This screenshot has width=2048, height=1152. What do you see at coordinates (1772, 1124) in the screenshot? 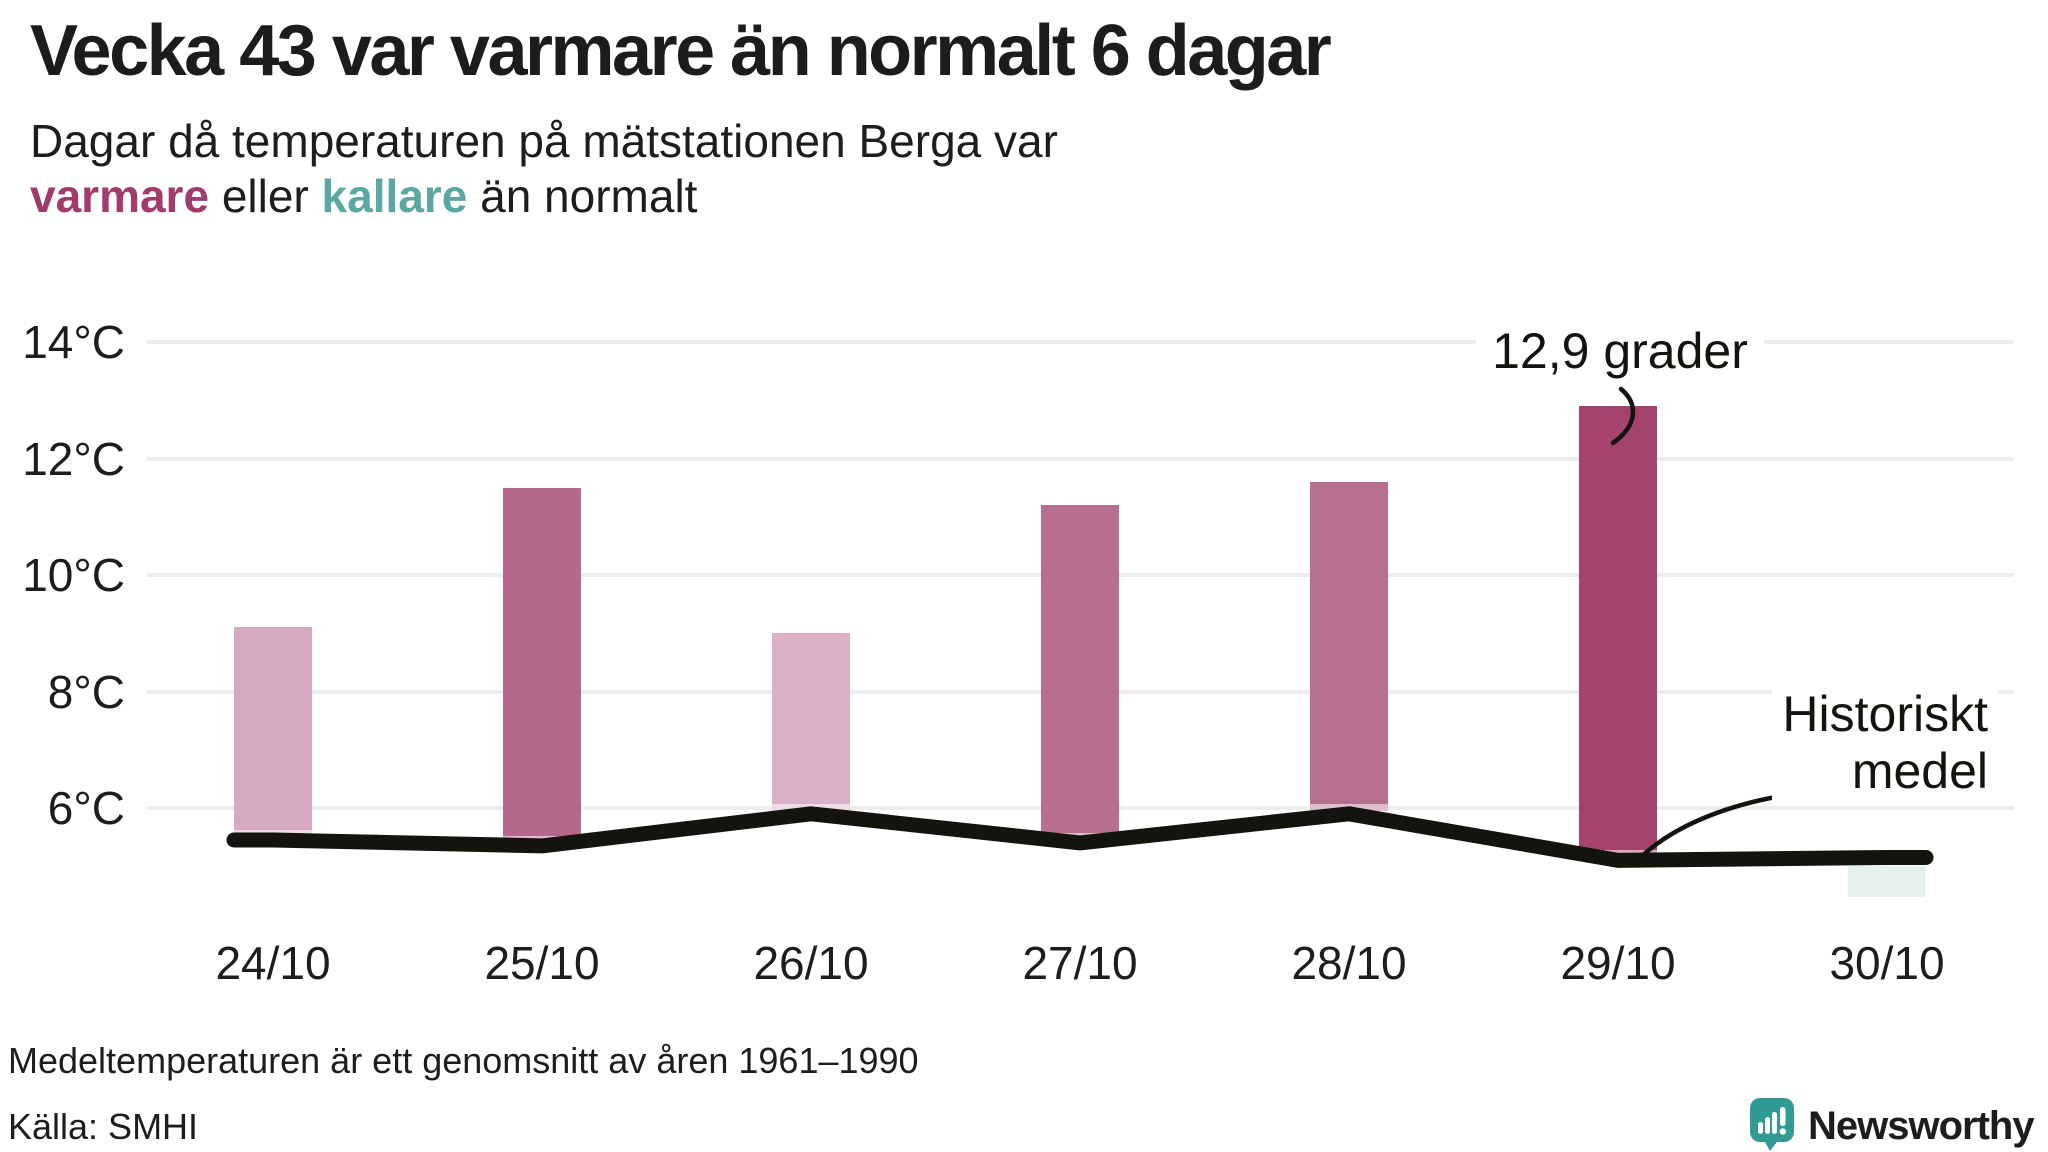
I see `newsworthy-logo-icon` at bounding box center [1772, 1124].